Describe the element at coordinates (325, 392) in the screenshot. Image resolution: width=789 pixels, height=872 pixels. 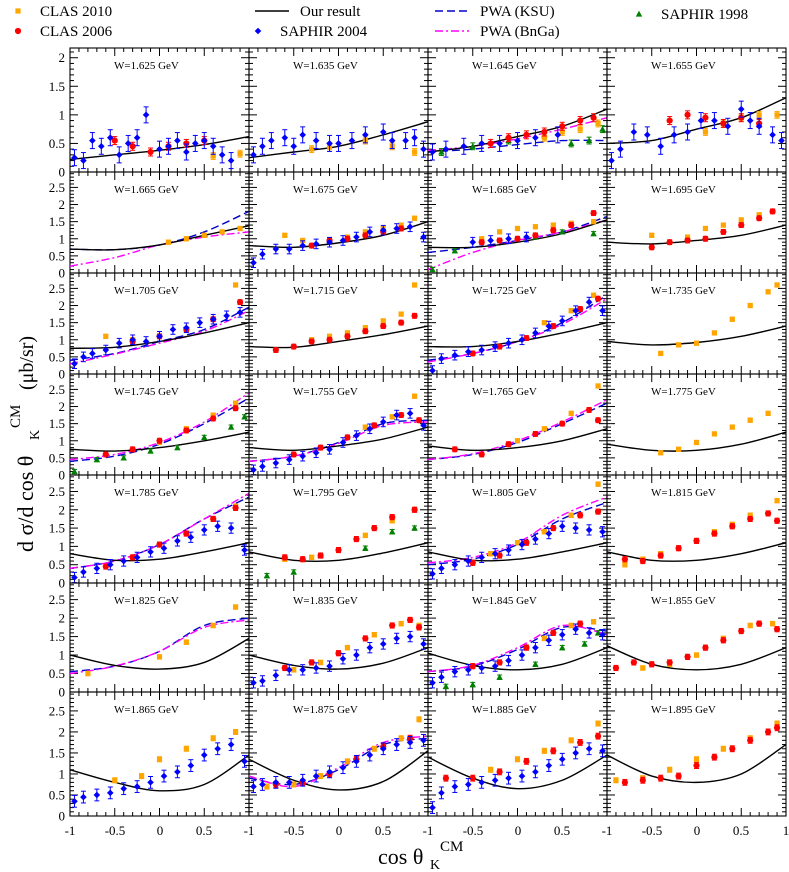
I see `panel-label: W=1.755 GeV` at that location.